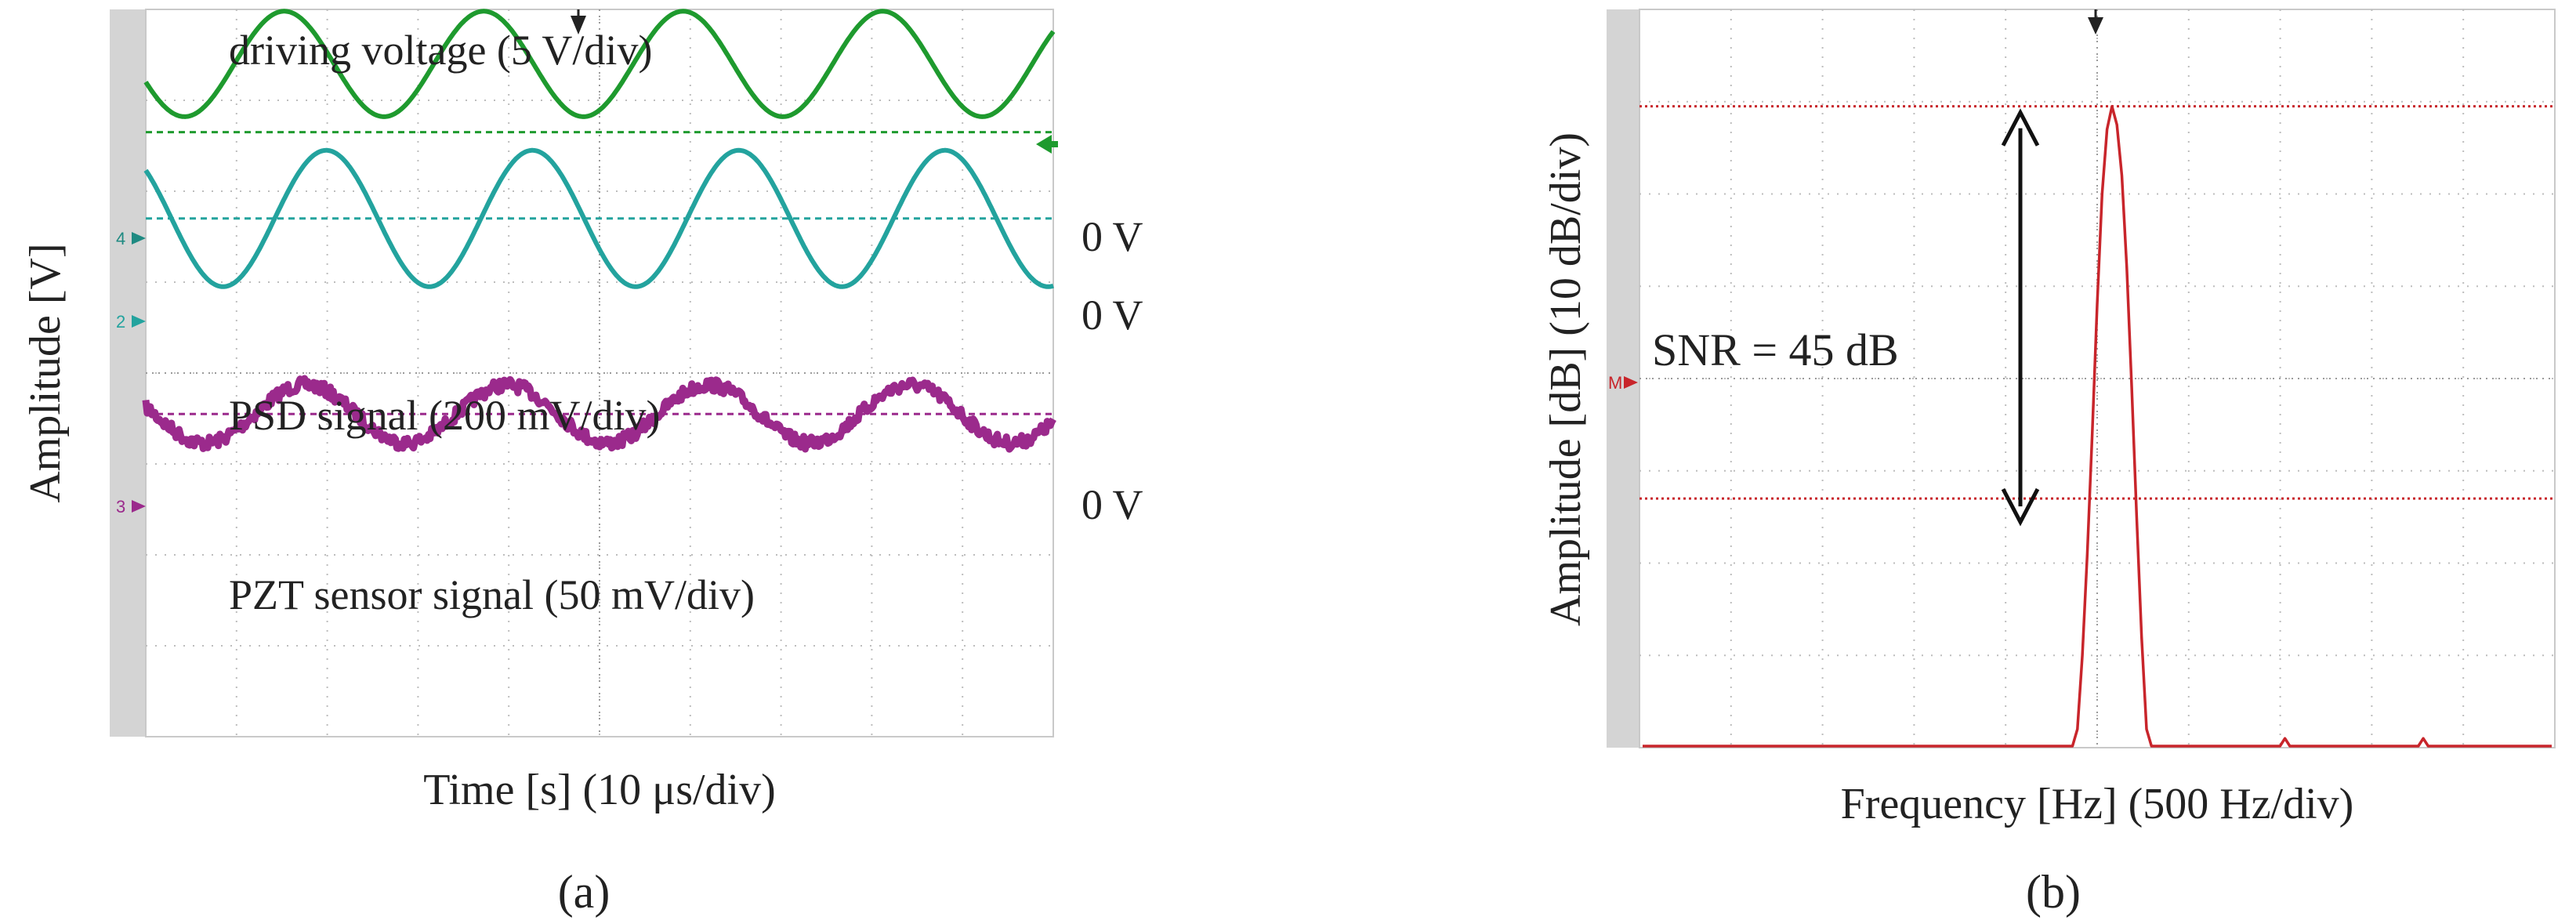 Image resolution: width=2576 pixels, height=924 pixels. Describe the element at coordinates (492, 594) in the screenshot. I see `label-pzt-signal: PZT sensor signal (50 mV/div)` at that location.